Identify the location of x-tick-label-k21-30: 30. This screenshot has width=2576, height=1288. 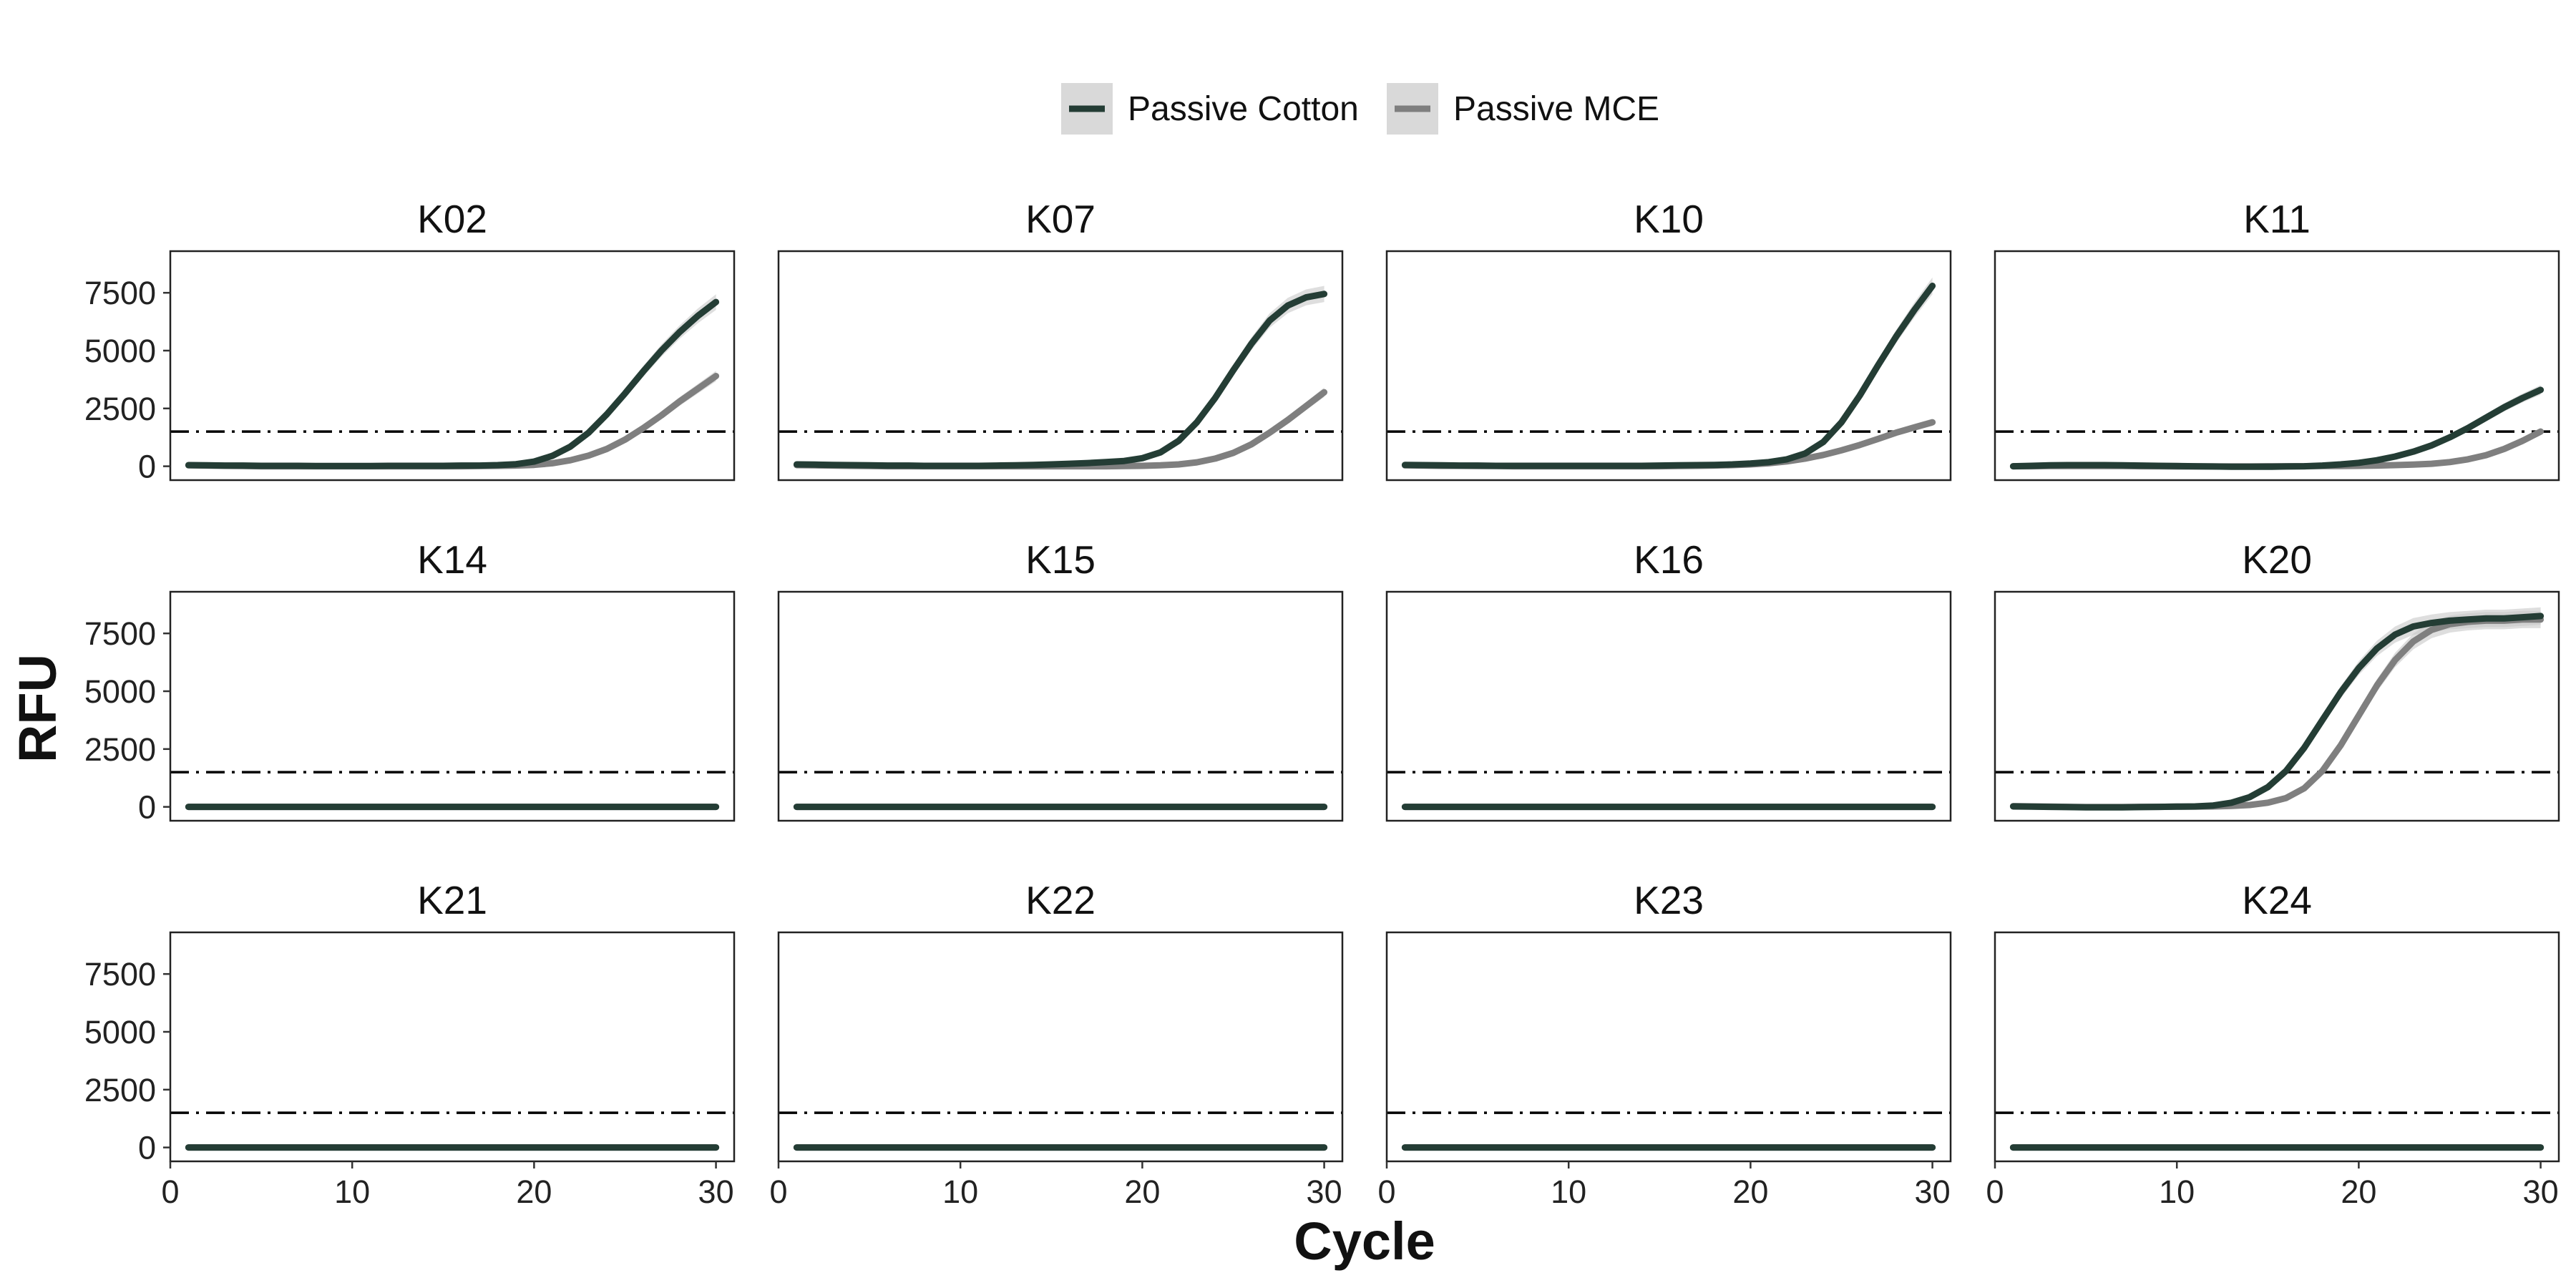
(716, 1192).